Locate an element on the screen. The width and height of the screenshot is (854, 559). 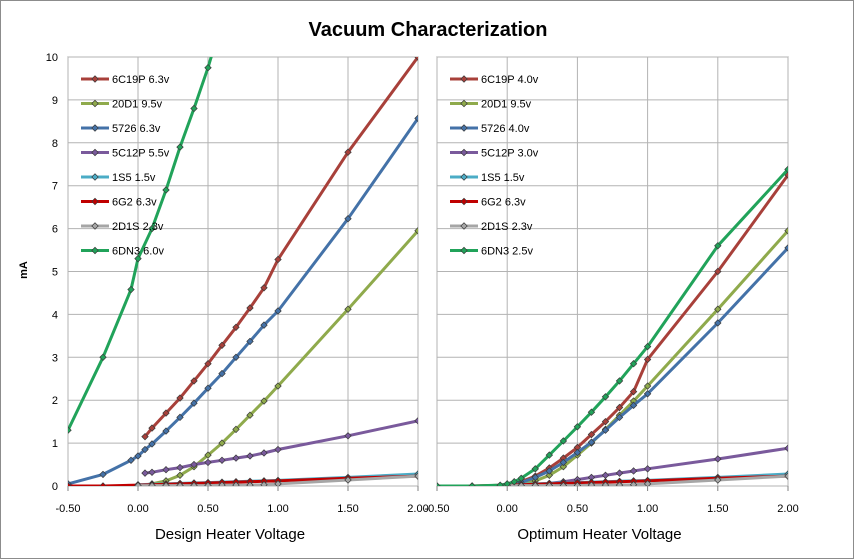
legend-marker-6c19p-6-3v is located at coordinates (95, 79).